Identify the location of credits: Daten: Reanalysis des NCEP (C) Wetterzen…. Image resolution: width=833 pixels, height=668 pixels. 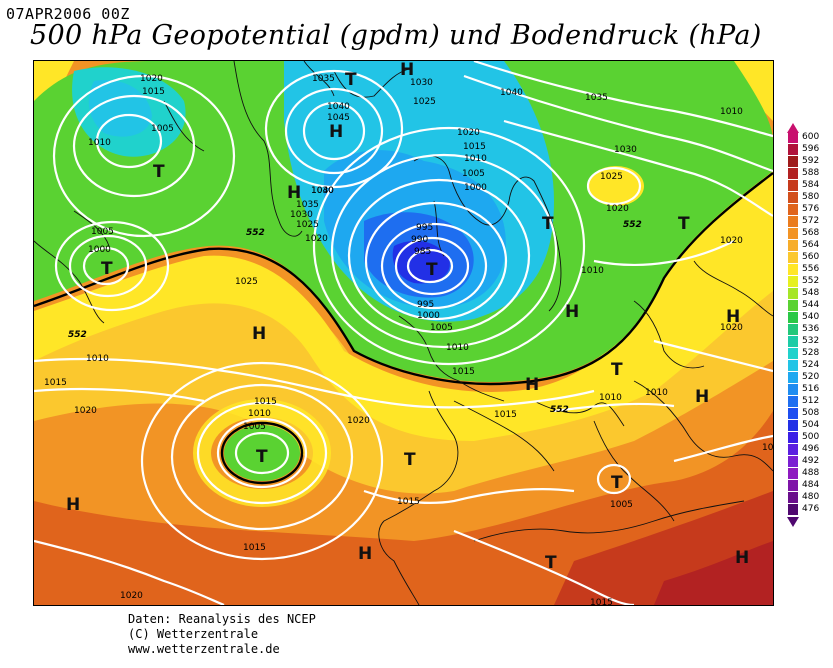
(222, 634).